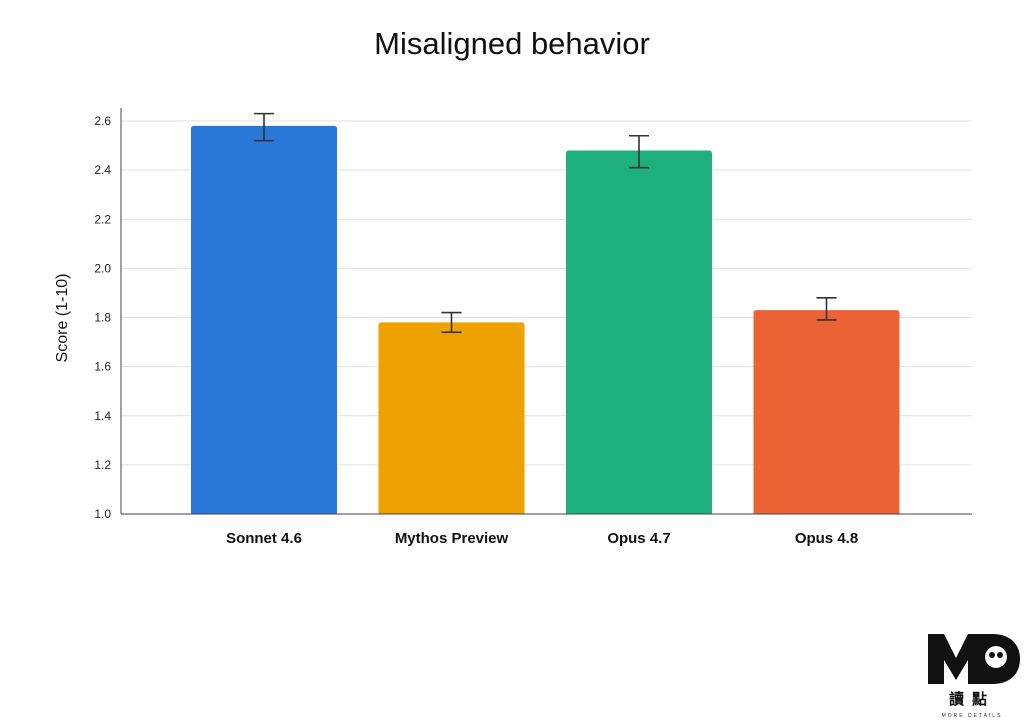  Describe the element at coordinates (955, 659) in the screenshot. I see `logo-m-shape` at that location.